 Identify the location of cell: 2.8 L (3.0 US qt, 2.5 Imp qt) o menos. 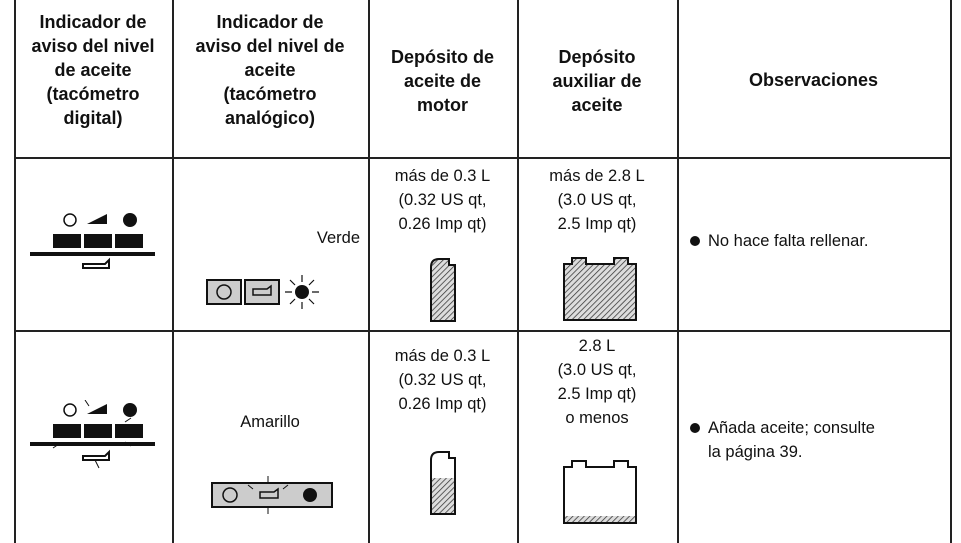
(597, 382).